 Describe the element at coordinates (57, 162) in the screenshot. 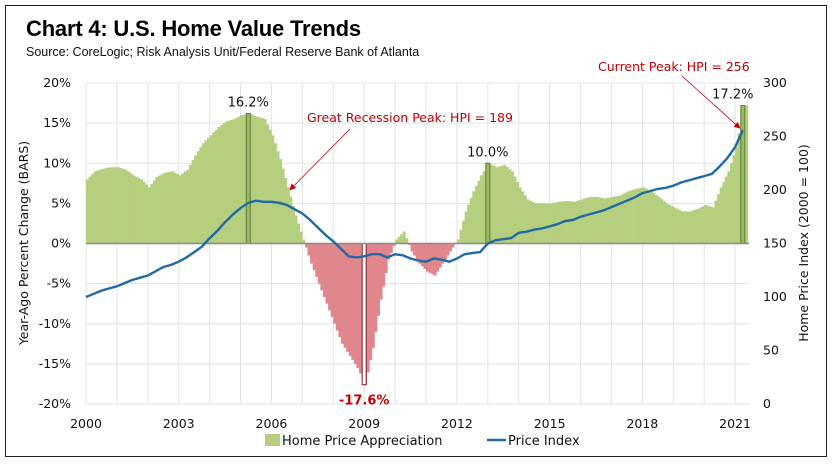

I see `y-tick-label: 10%` at that location.